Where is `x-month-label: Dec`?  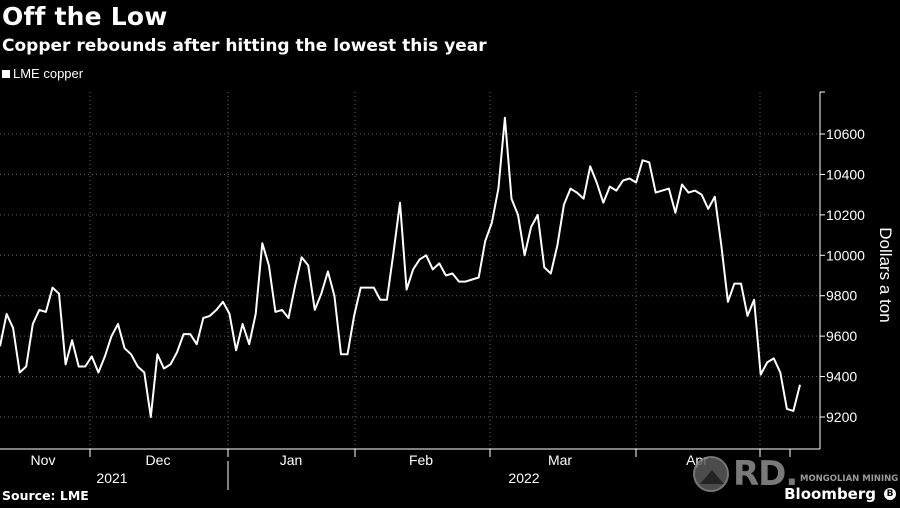 x-month-label: Dec is located at coordinates (158, 460).